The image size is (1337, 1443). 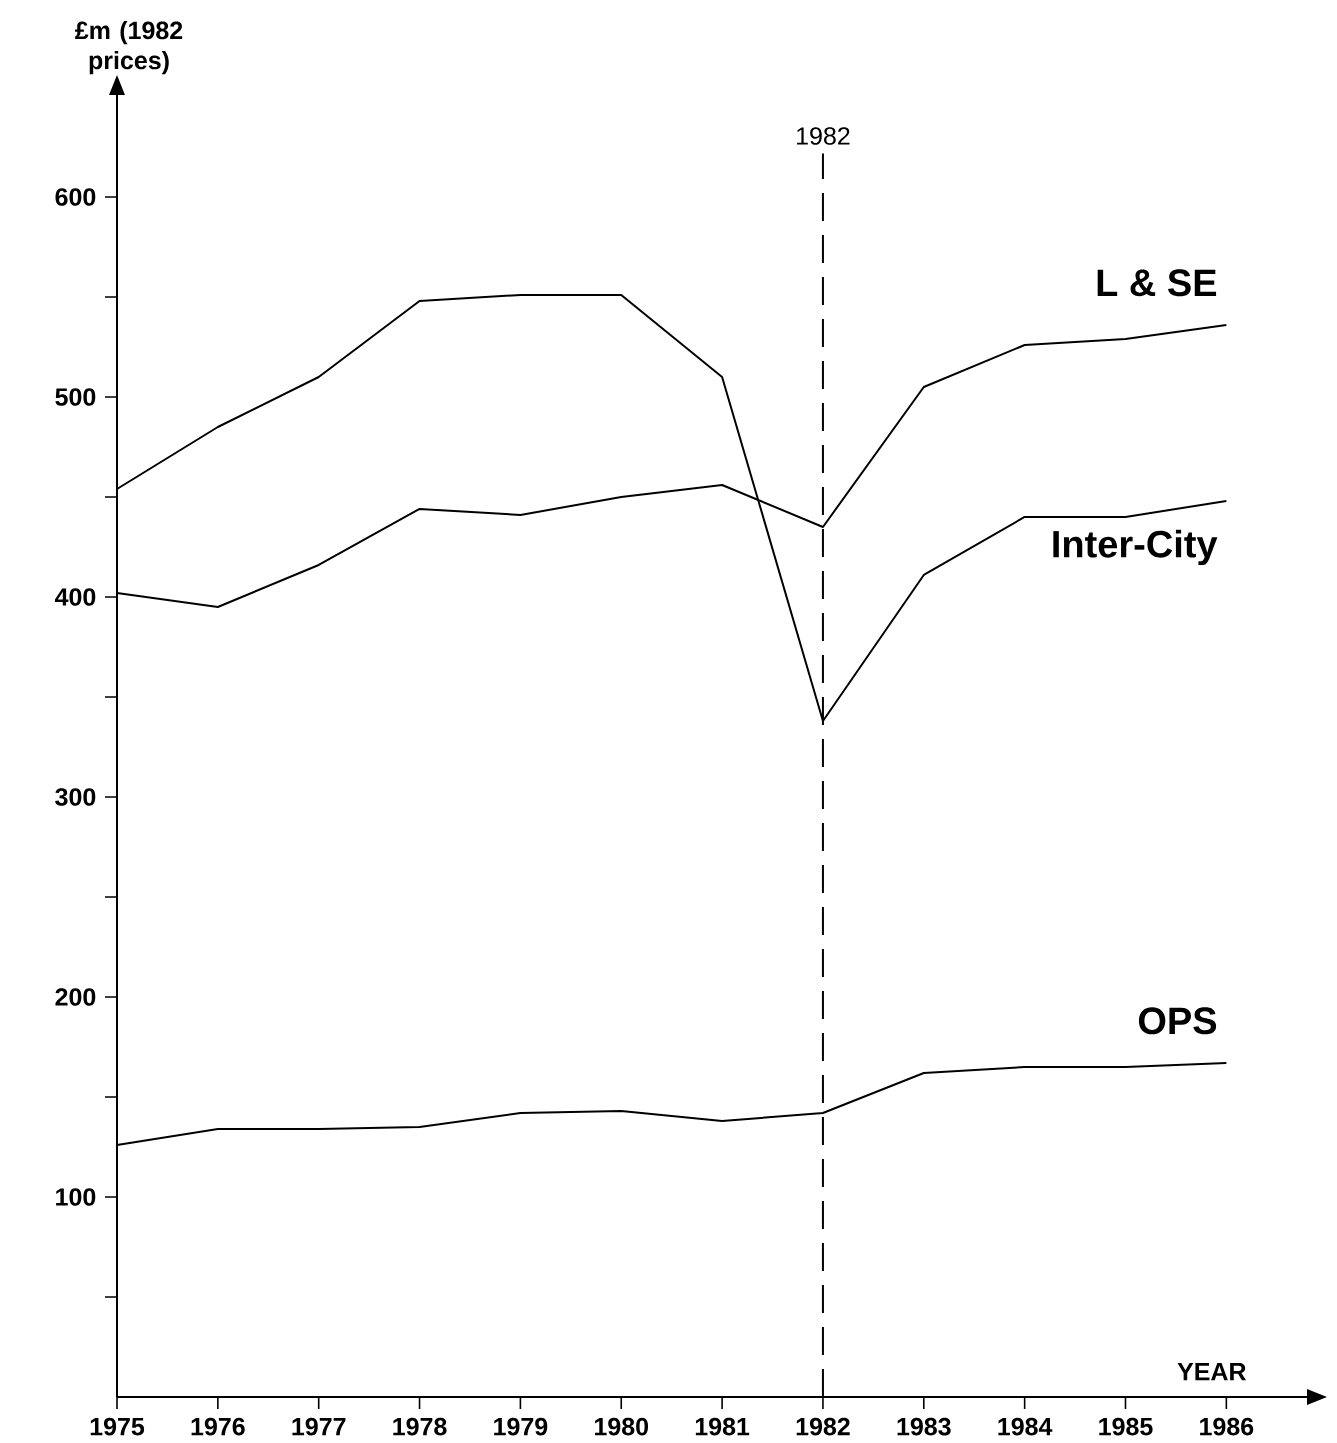 I want to click on x-tick-label: 1986, so click(x=1227, y=1426).